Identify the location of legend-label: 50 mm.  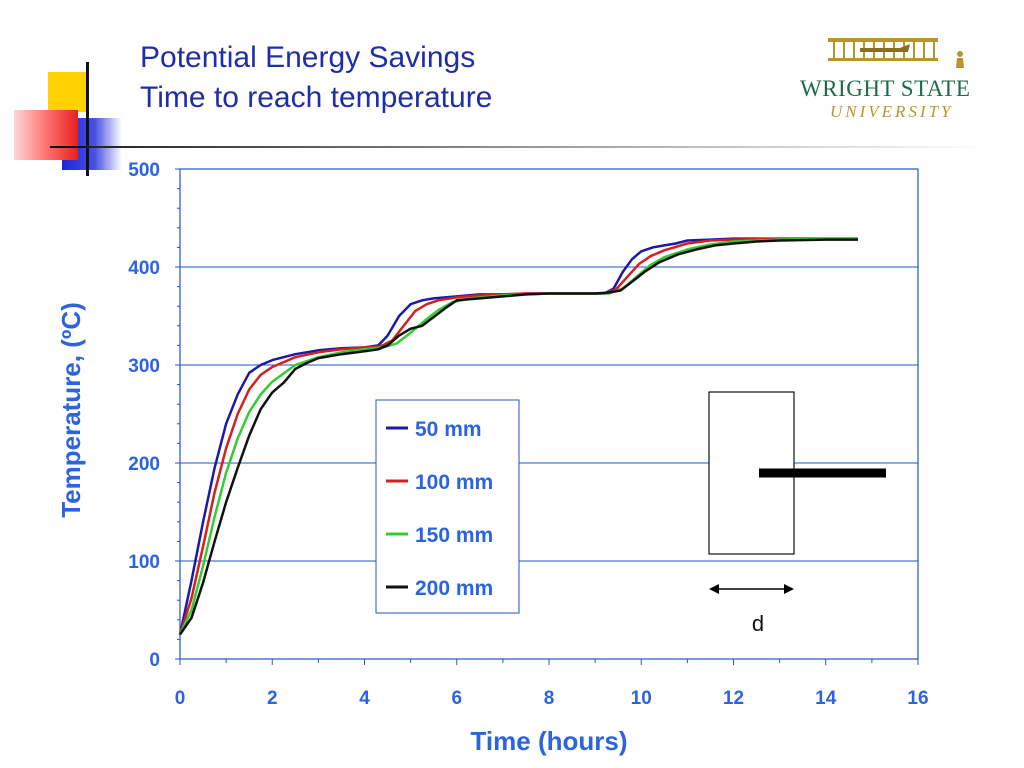
(448, 429).